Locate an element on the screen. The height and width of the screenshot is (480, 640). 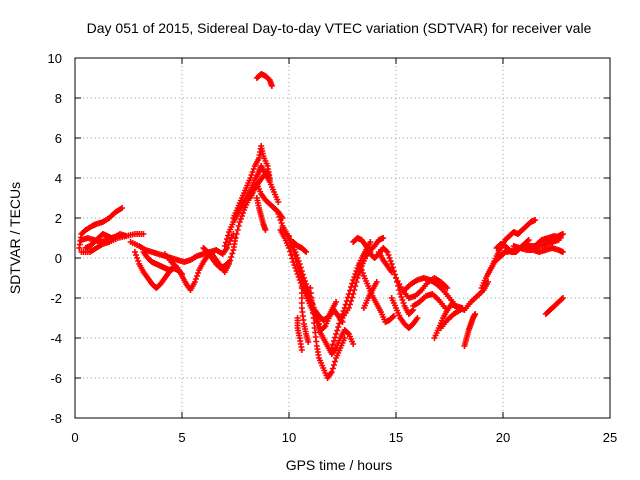
x-tick-label: 15 is located at coordinates (396, 437).